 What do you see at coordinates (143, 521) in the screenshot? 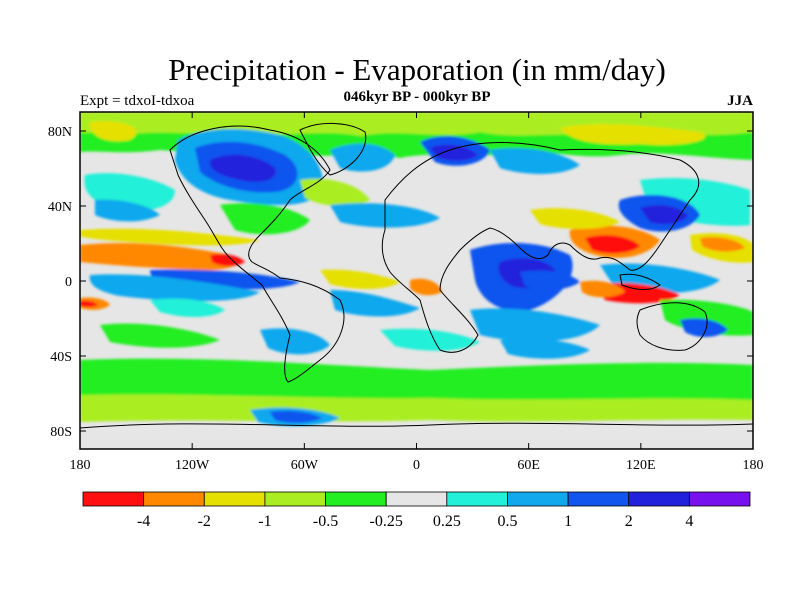
I see `colorbar-label: -4` at bounding box center [143, 521].